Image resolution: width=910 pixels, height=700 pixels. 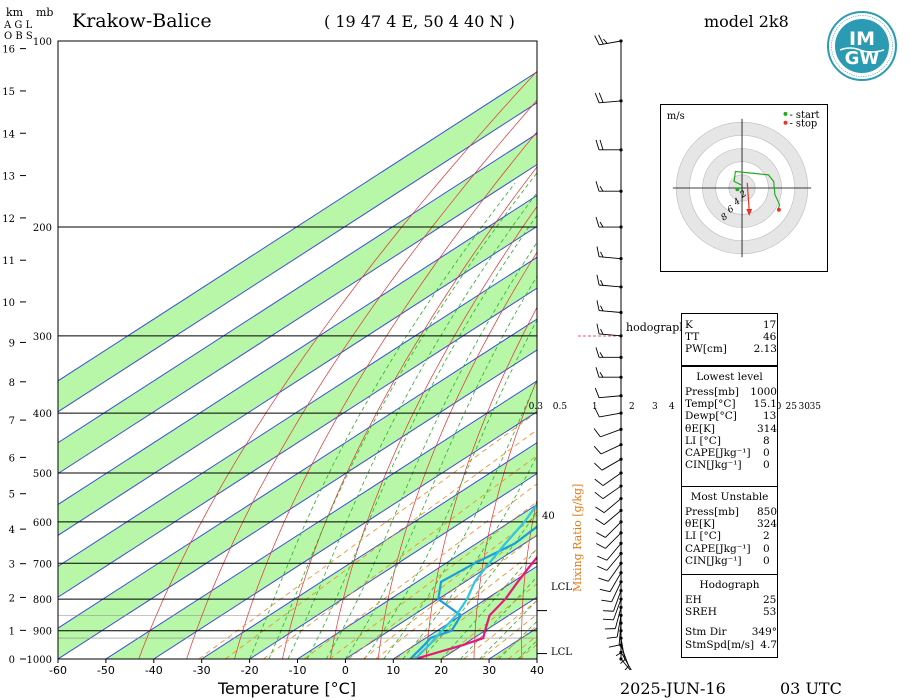 I want to click on start-marker-icon, so click(x=785, y=113).